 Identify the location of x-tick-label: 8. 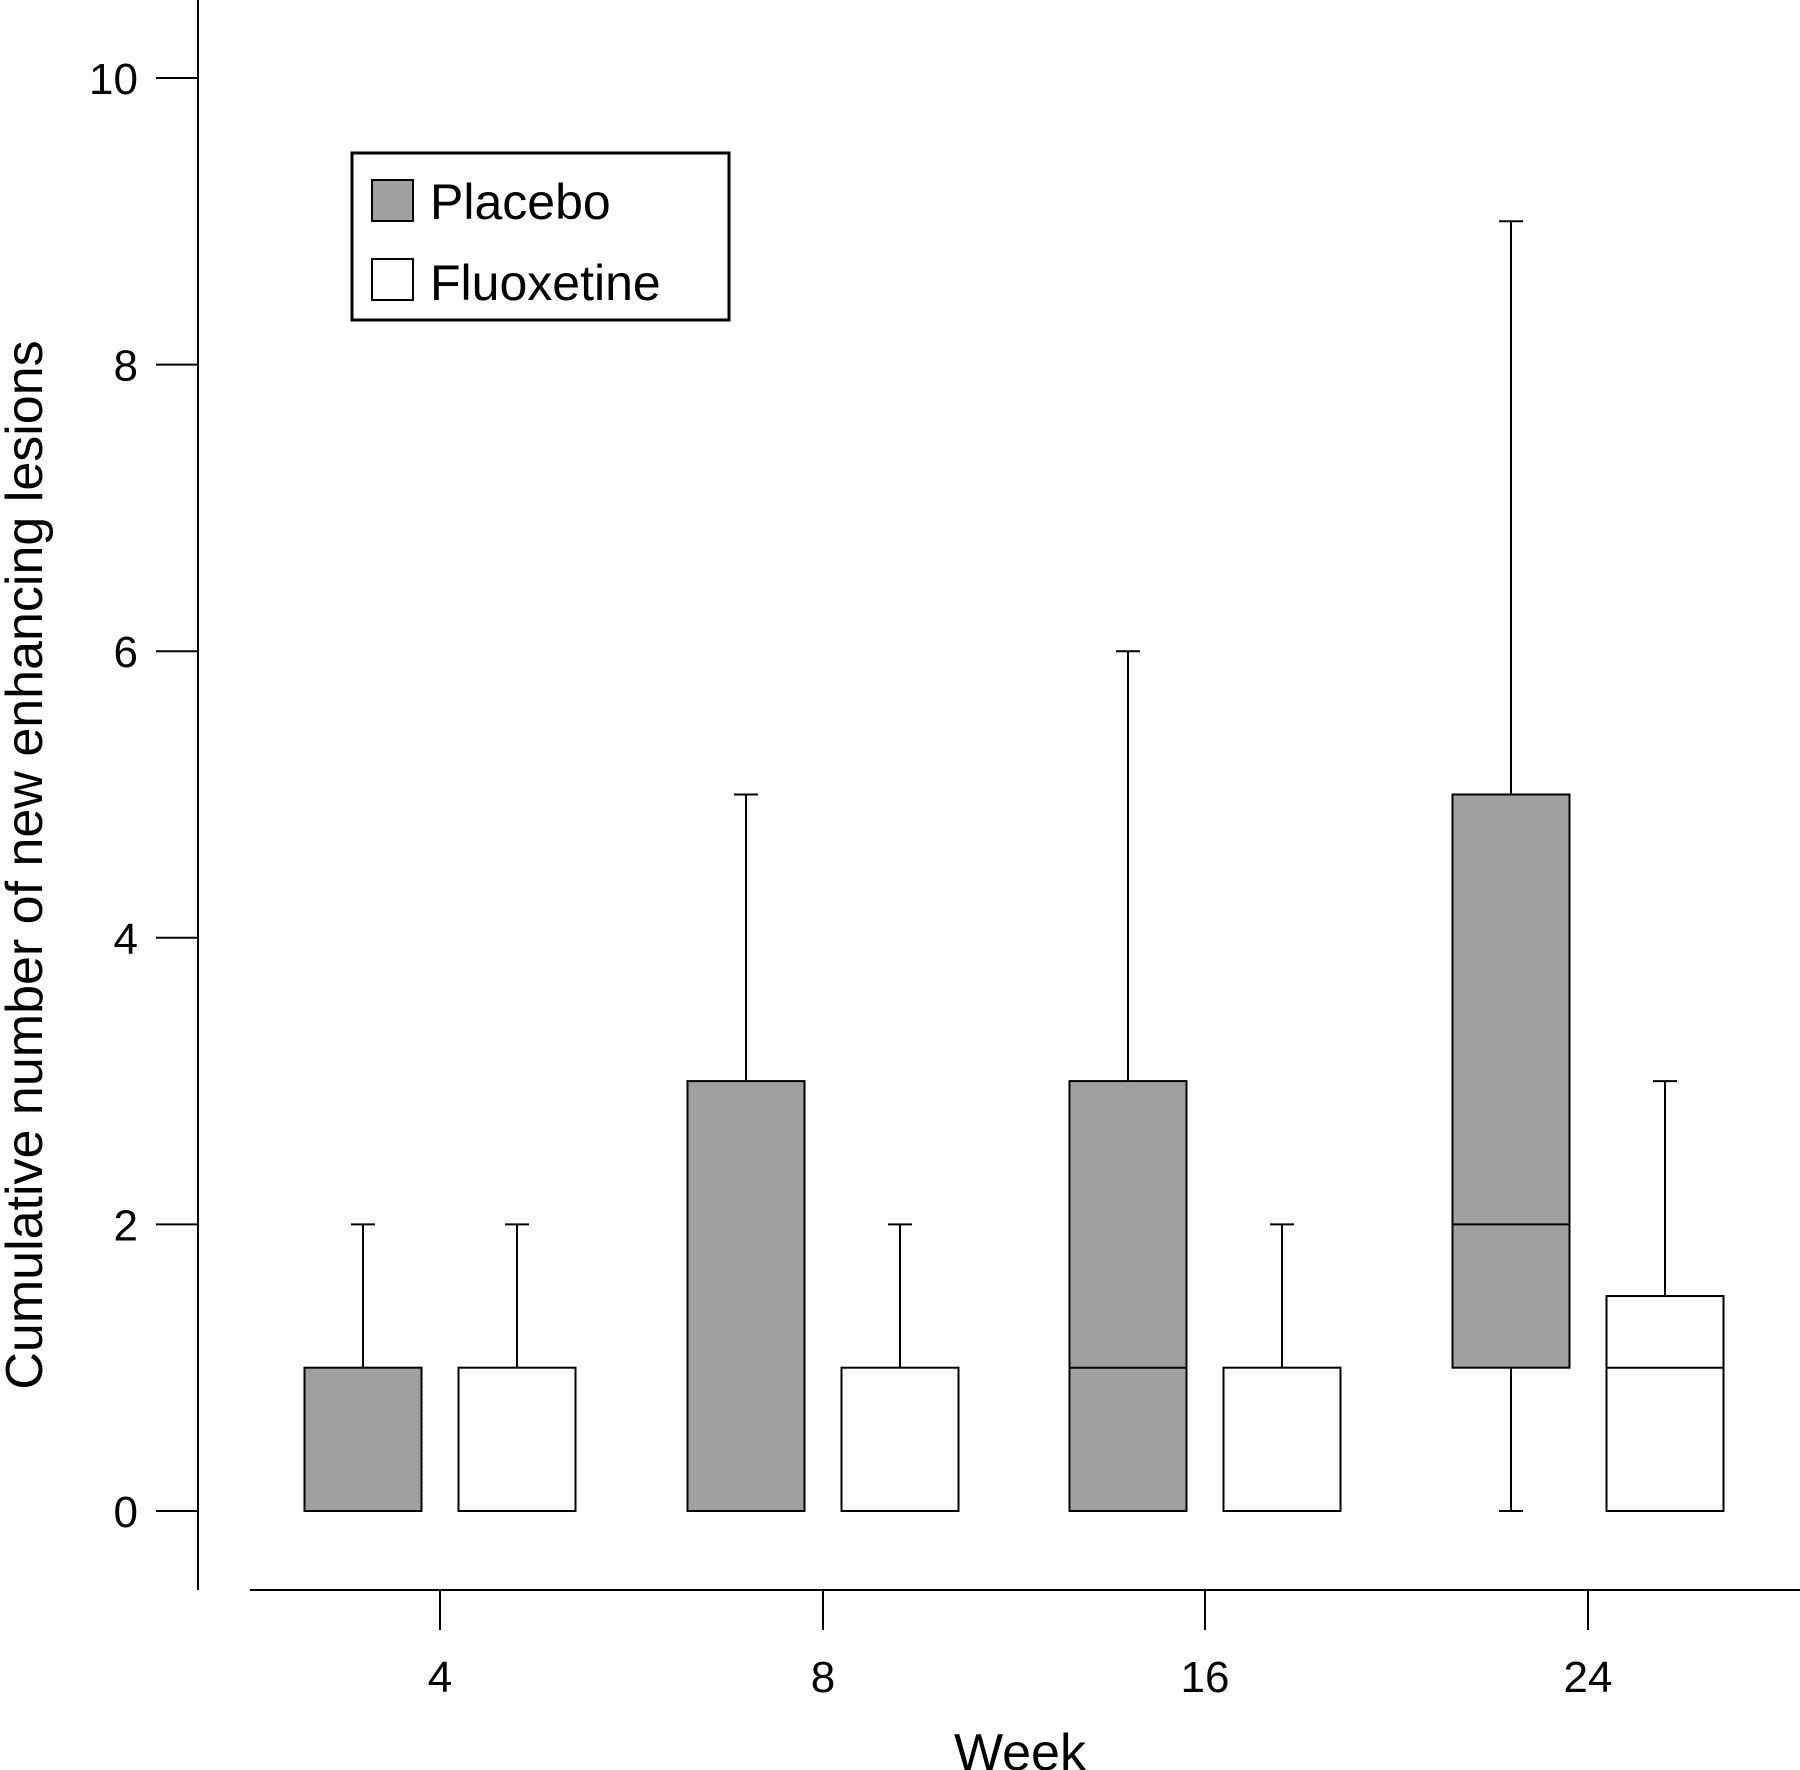
(823, 1677).